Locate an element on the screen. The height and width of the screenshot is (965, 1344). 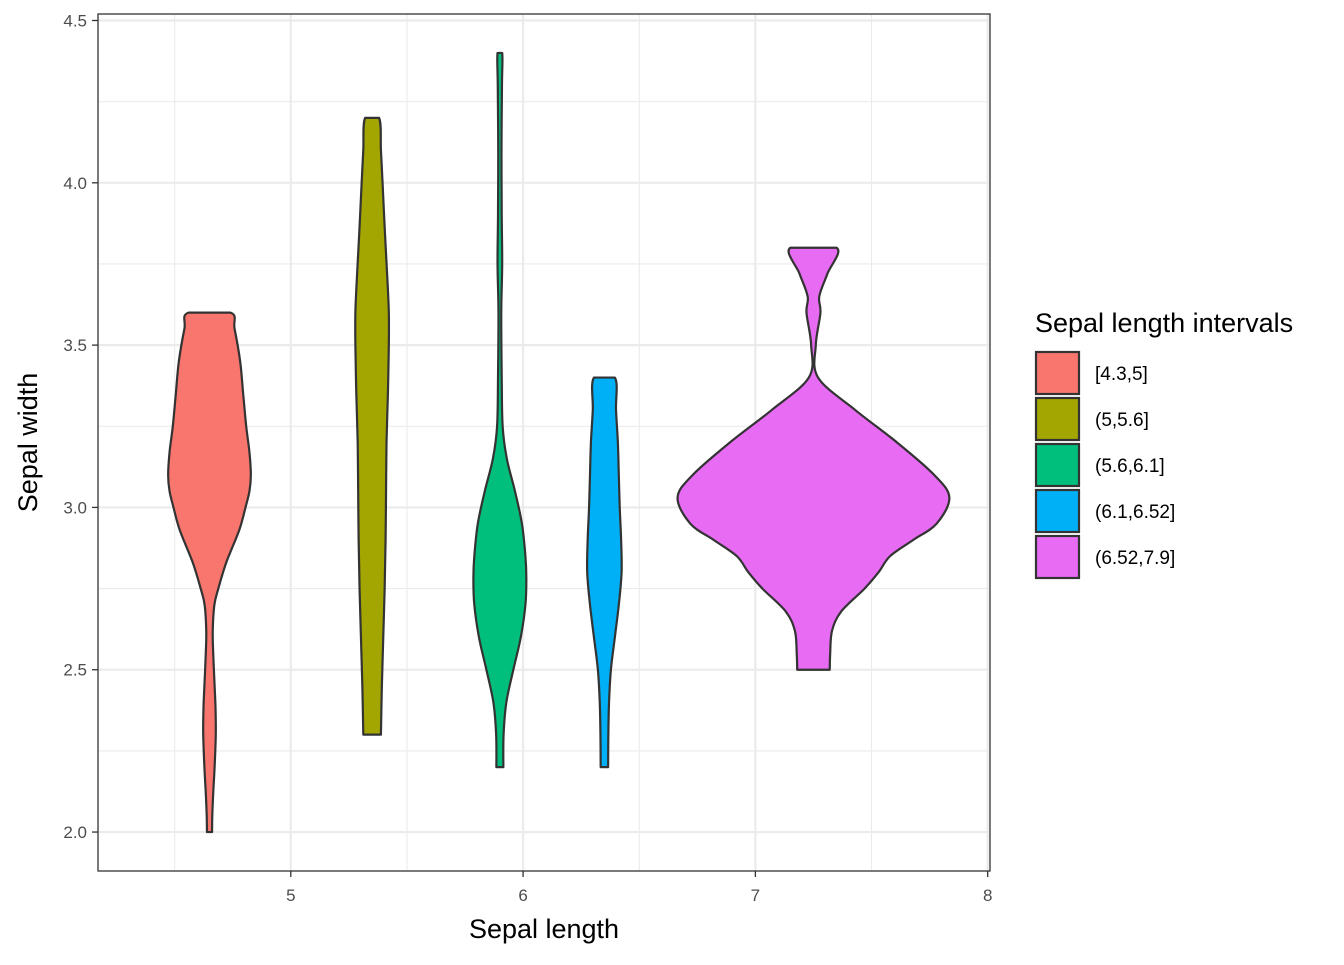
y-tick-label: 2.5 is located at coordinates (75, 670).